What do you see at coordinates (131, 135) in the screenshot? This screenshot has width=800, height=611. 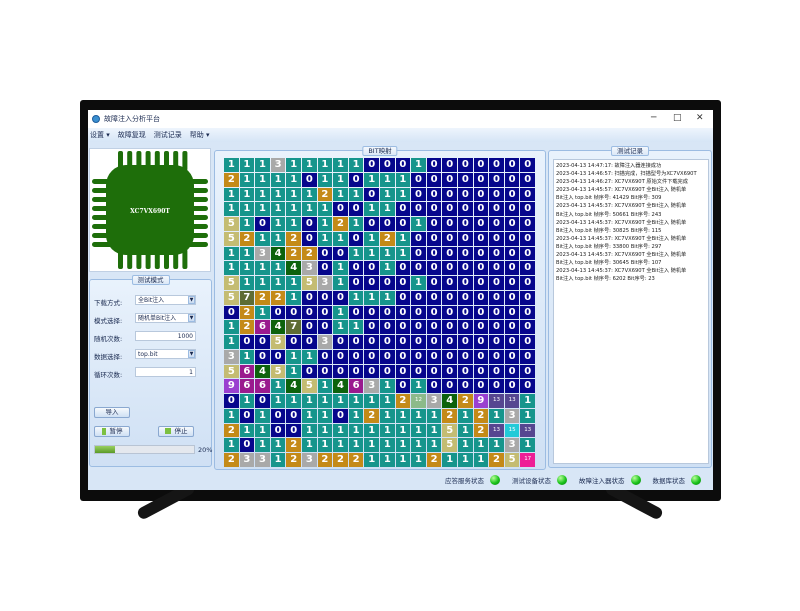 I see `menu-fault-replay: 故障复现` at bounding box center [131, 135].